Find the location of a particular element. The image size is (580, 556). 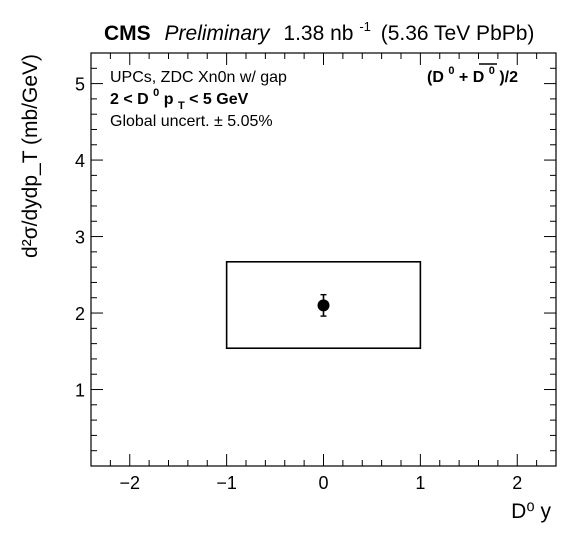

data-layer is located at coordinates (323, 305).